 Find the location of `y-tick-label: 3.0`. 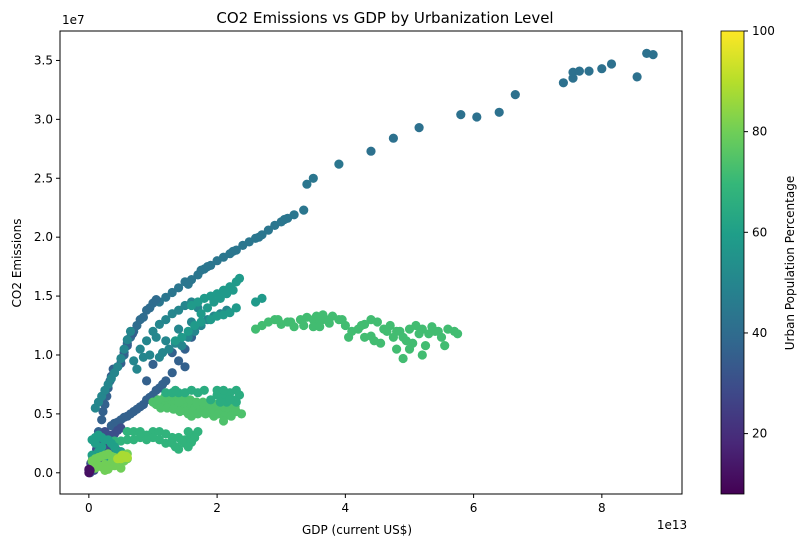

y-tick-label: 3.0 is located at coordinates (43, 119).